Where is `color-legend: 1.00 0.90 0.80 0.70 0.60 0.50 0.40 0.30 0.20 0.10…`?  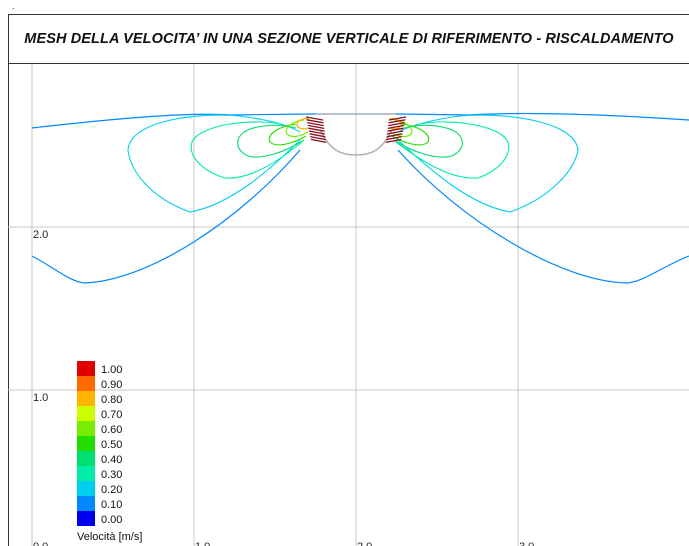
color-legend: 1.00 0.90 0.80 0.70 0.60 0.50 0.40 0.30 0.20 0.10… is located at coordinates (109, 452).